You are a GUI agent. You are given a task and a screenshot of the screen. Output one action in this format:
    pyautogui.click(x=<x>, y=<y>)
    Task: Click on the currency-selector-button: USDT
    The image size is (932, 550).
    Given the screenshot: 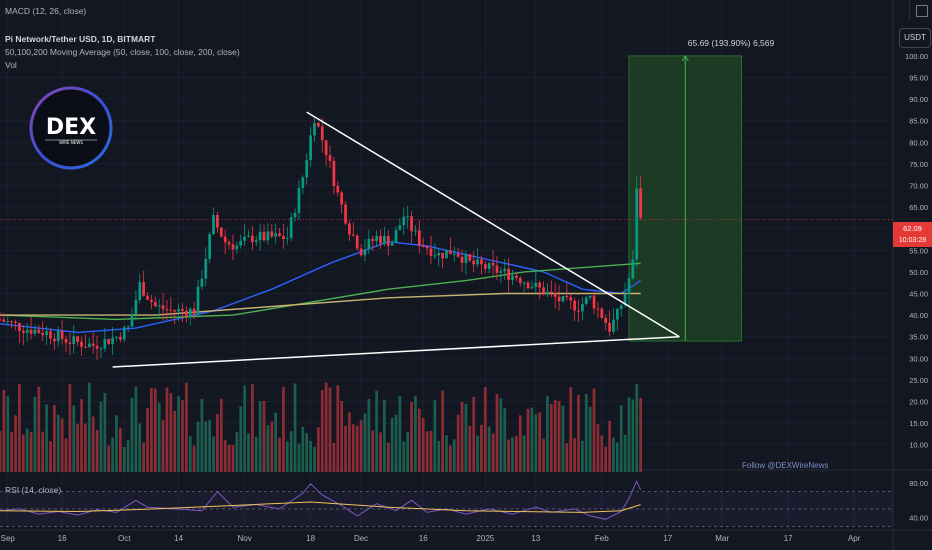 What is the action you would take?
    pyautogui.click(x=915, y=38)
    